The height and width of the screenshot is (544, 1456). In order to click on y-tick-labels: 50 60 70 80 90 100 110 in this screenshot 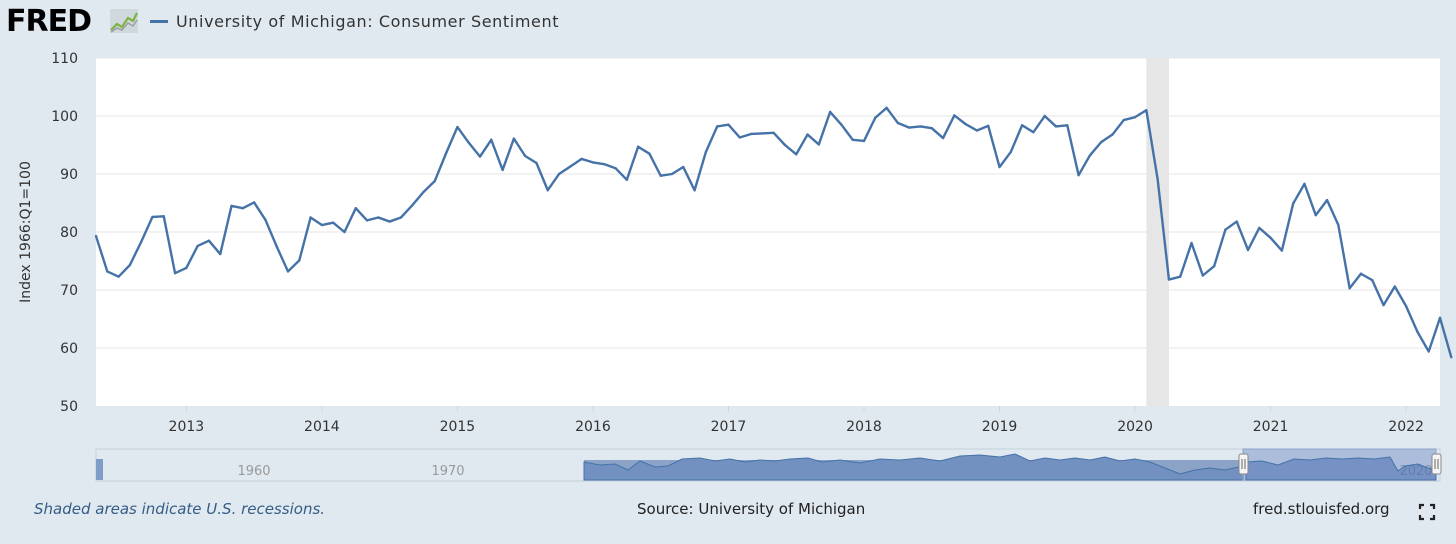, I will do `click(64, 233)`.